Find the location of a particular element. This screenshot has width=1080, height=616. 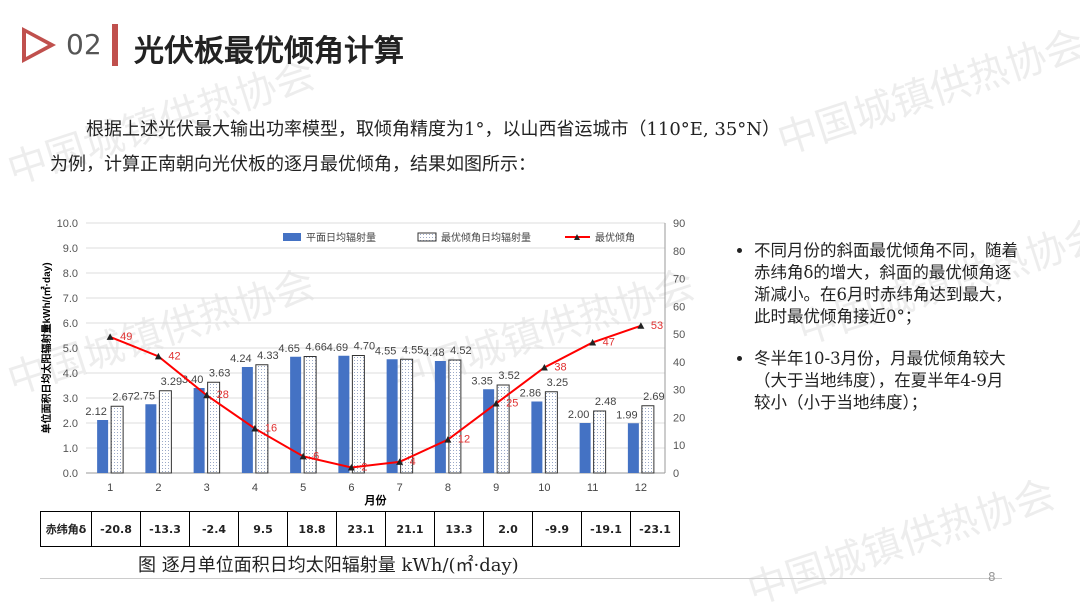

bar-flat-label: 4.69 is located at coordinates (337, 348).